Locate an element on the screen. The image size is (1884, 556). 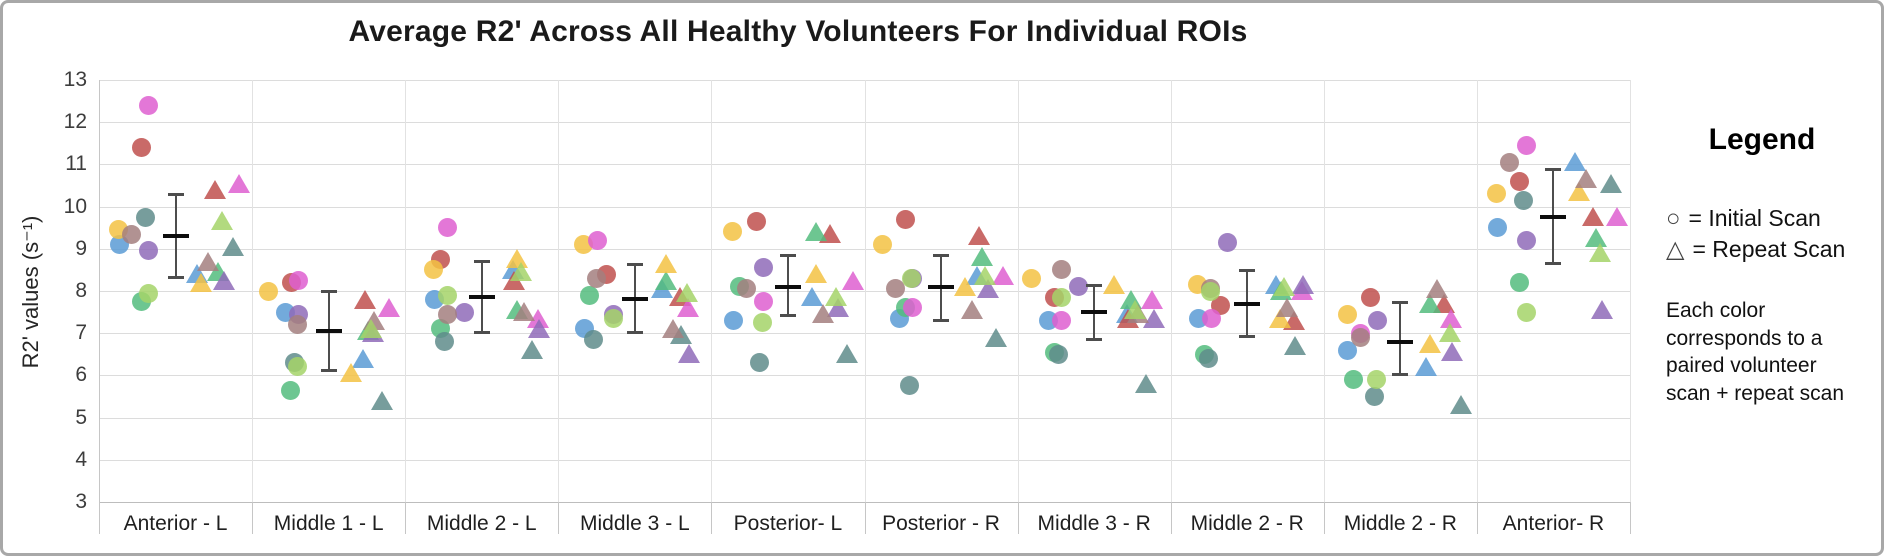
x-category-label: Middle 3 - R is located at coordinates (1094, 523).